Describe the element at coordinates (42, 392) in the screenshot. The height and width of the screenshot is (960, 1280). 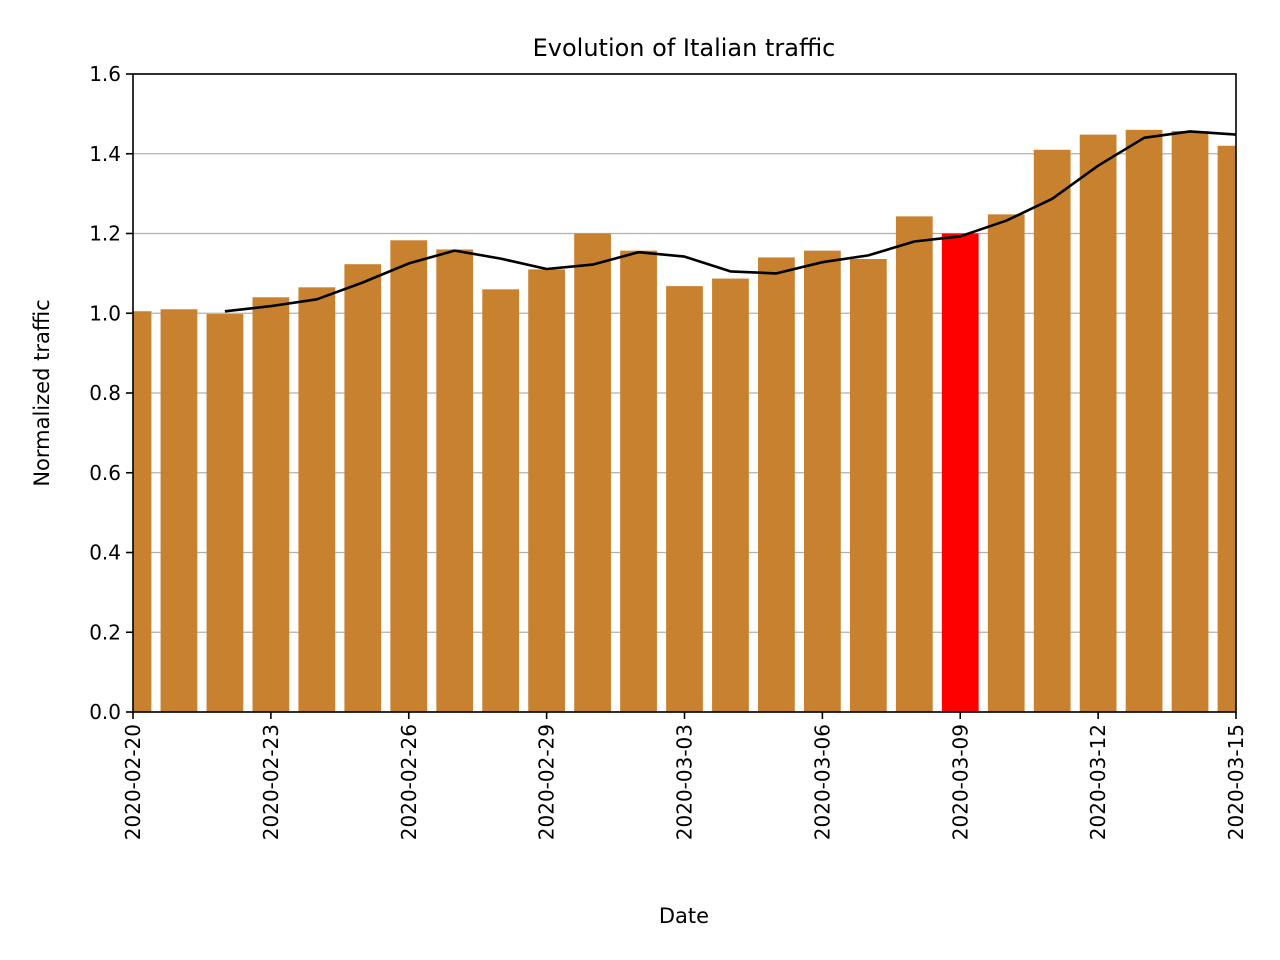
I see `y-axis-label: Normalized traffic` at that location.